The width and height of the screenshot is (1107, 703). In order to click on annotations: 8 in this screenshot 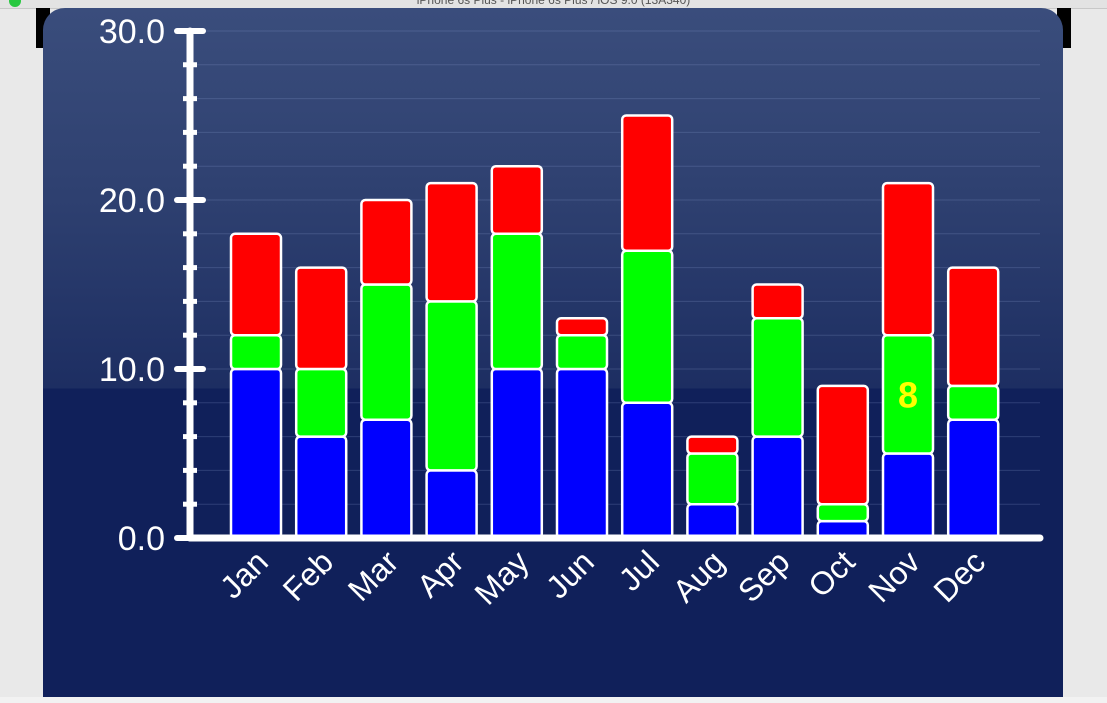, I will do `click(908, 394)`.